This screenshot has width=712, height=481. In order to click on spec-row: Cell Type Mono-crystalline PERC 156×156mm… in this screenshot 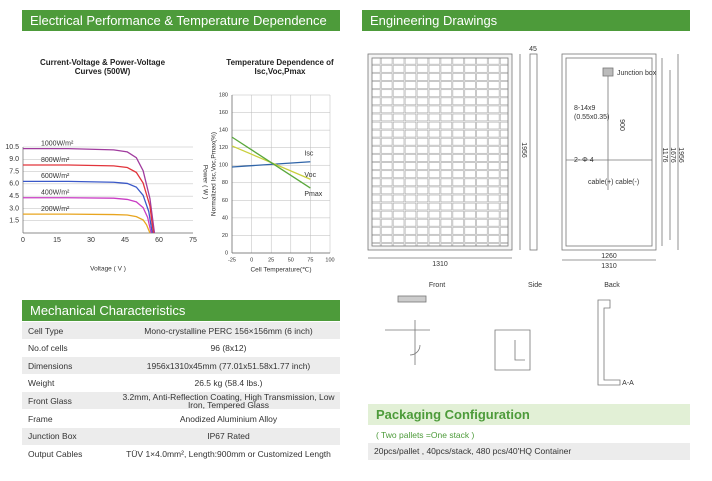, I will do `click(181, 330)`.